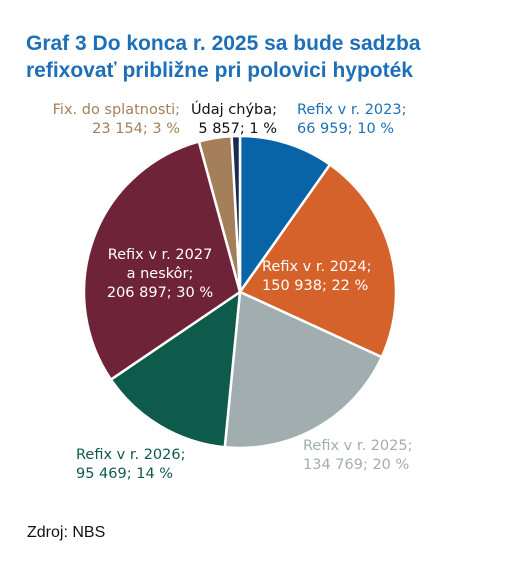  I want to click on slice-label-5-line-3: 206 897; 30 %, so click(160, 293).